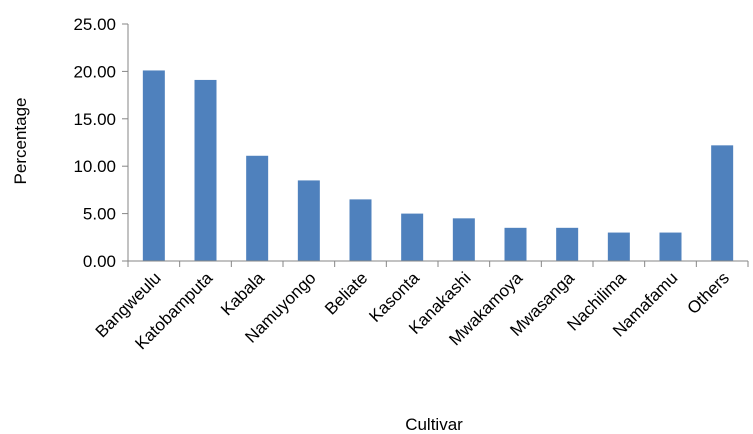  Describe the element at coordinates (99, 214) in the screenshot. I see `y-tick-label-1: 5.00` at that location.